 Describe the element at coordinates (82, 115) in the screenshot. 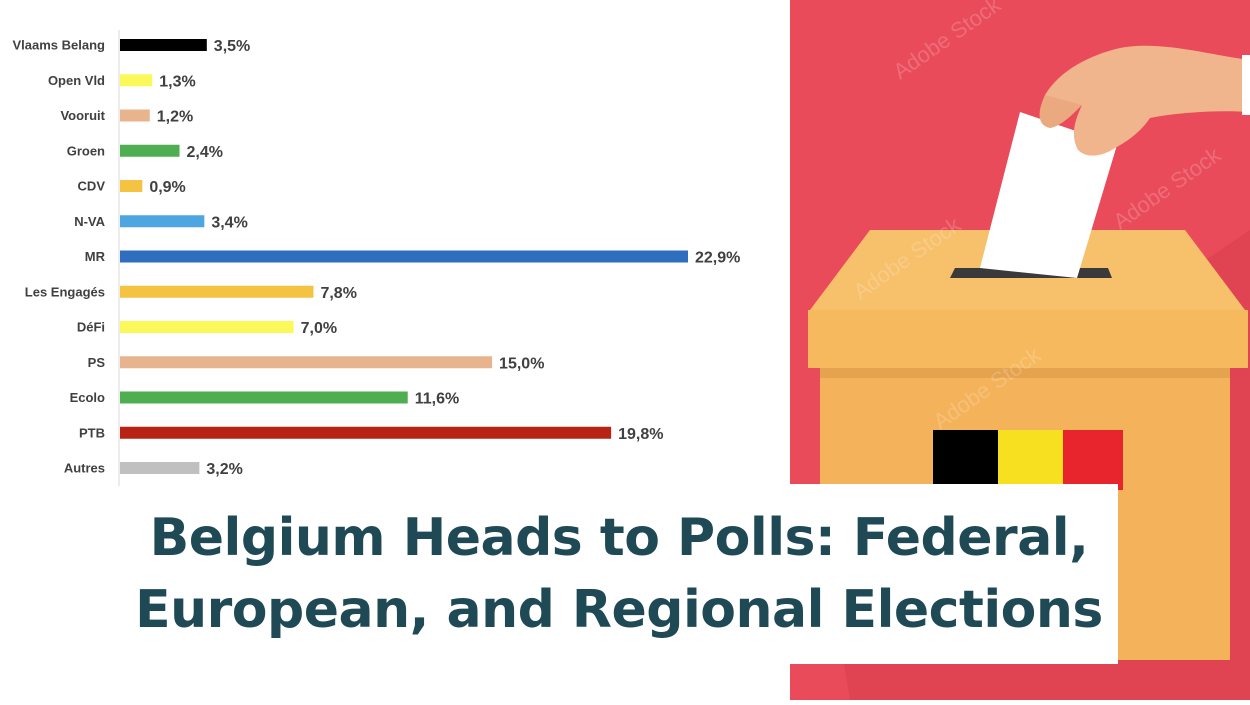

I see `category-label: Vooruit` at that location.